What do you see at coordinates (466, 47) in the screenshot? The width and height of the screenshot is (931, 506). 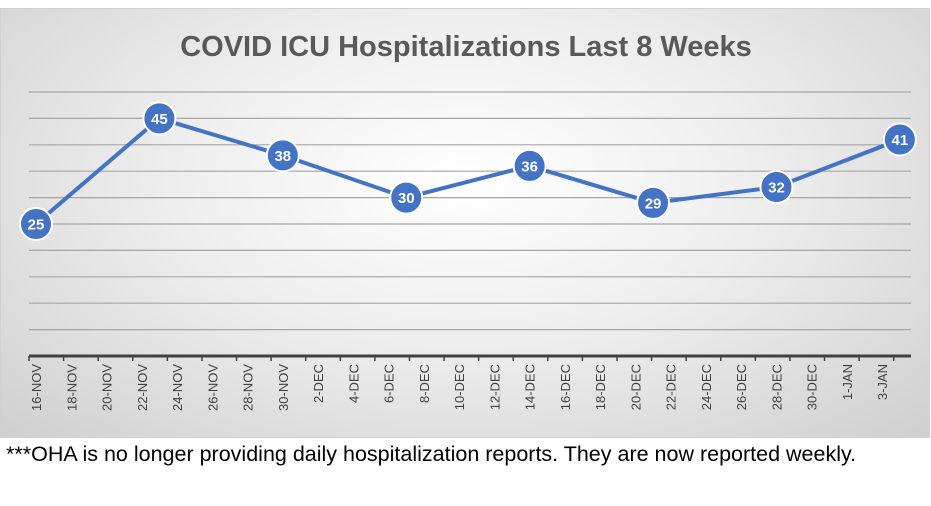 I see `chart-title: COVID ICU Hospitalizations Last 8 Weeks` at bounding box center [466, 47].